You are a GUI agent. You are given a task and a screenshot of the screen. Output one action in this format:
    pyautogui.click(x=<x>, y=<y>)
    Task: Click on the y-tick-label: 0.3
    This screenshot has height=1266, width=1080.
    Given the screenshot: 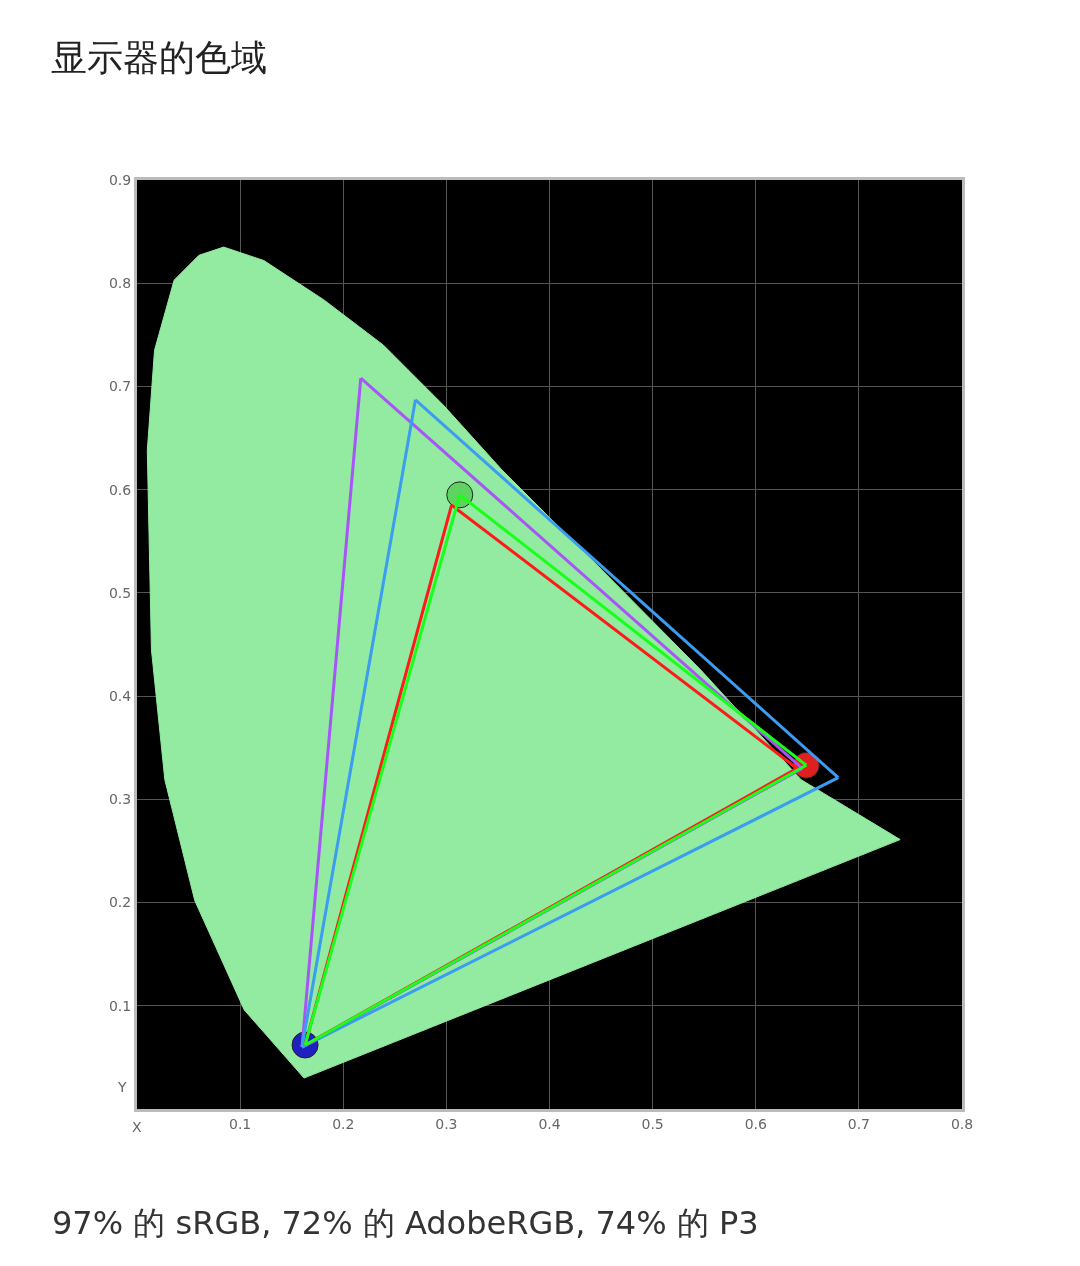 What is the action you would take?
    pyautogui.click(x=120, y=799)
    